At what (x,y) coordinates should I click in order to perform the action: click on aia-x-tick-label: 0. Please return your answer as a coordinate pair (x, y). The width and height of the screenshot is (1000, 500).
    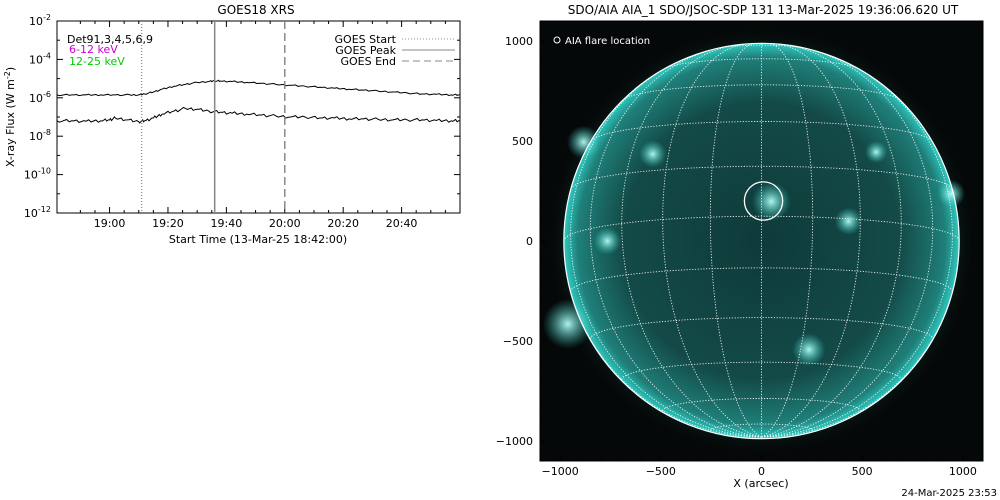
    Looking at the image, I should click on (761, 471).